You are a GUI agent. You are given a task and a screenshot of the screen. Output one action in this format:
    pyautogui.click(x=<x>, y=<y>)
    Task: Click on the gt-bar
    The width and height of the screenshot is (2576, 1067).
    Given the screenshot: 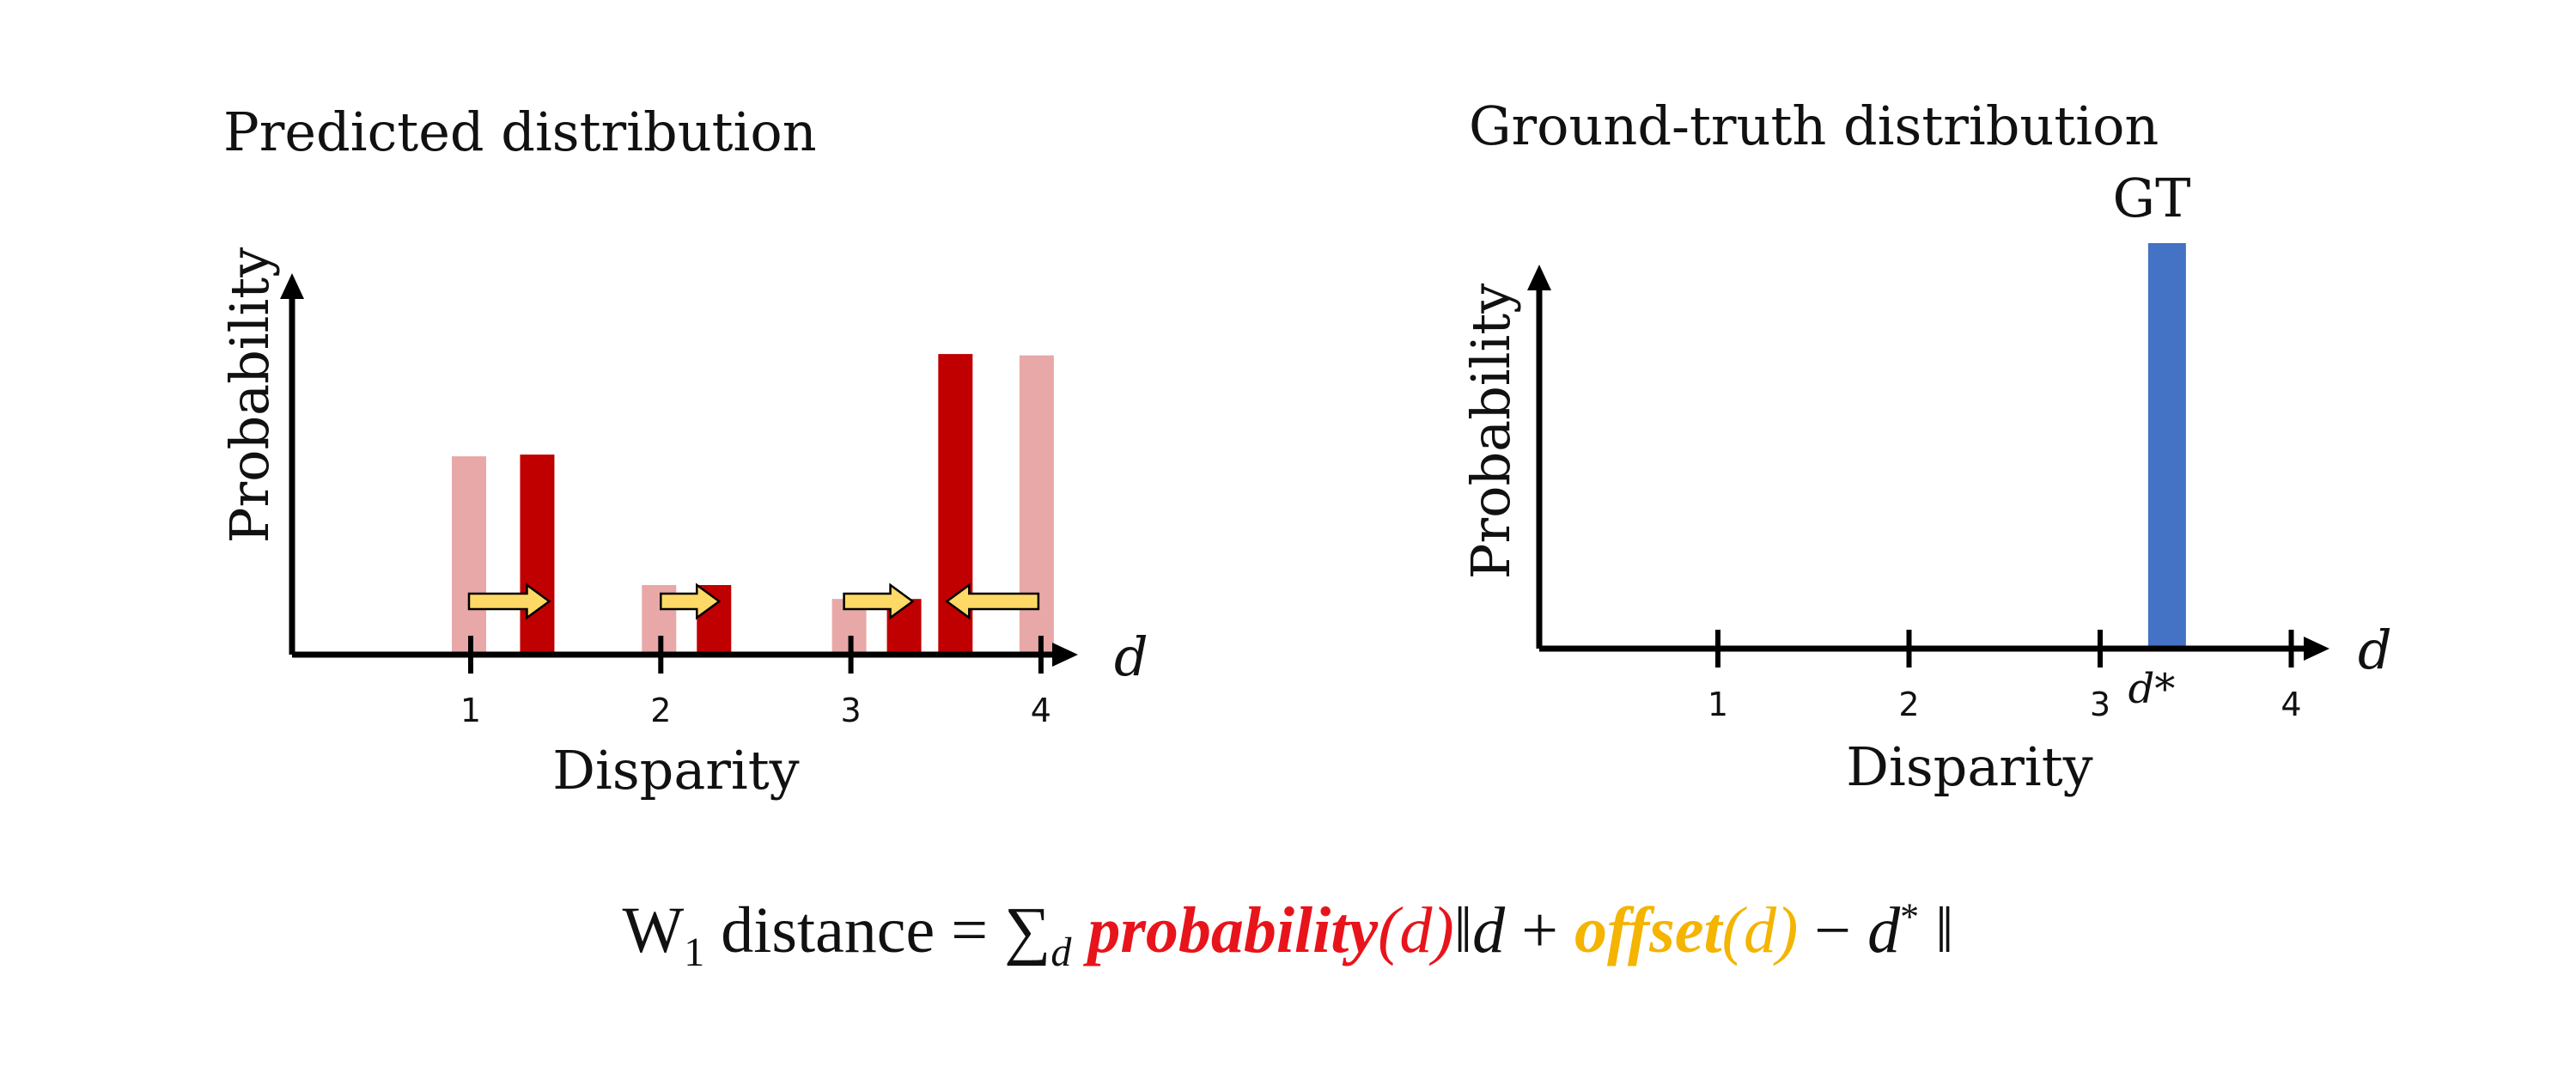 What is the action you would take?
    pyautogui.click(x=2166, y=446)
    